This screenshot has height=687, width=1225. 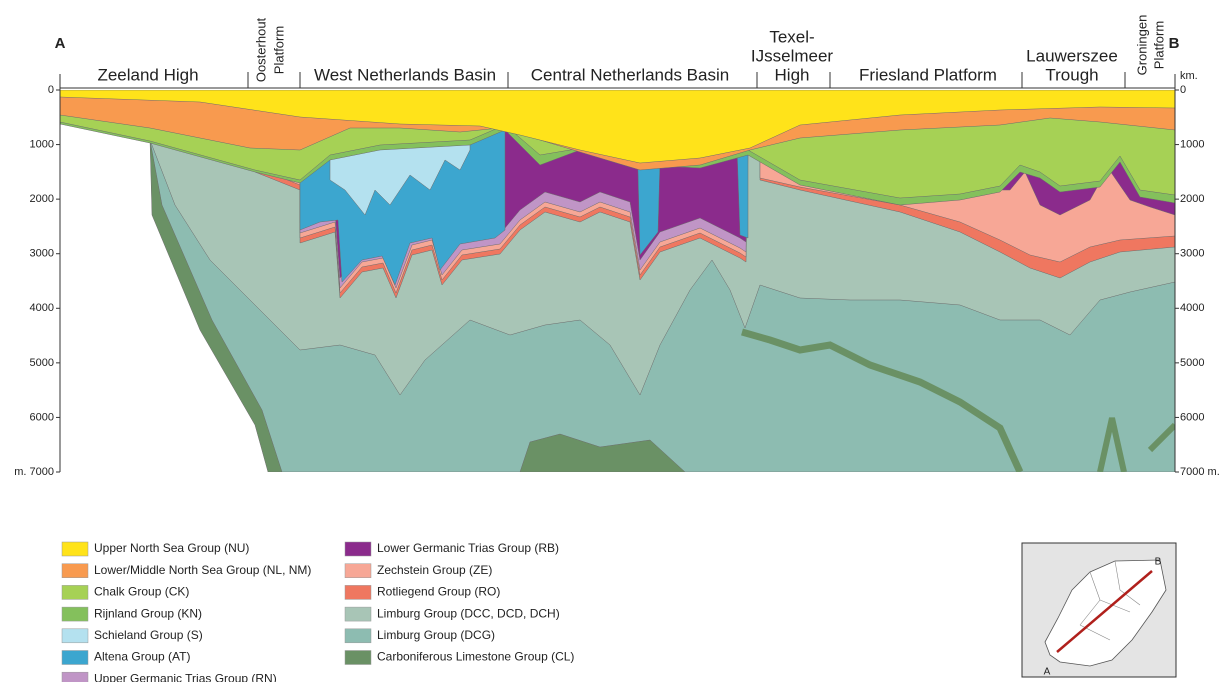 I want to click on map-end-label: B, so click(x=1158, y=562).